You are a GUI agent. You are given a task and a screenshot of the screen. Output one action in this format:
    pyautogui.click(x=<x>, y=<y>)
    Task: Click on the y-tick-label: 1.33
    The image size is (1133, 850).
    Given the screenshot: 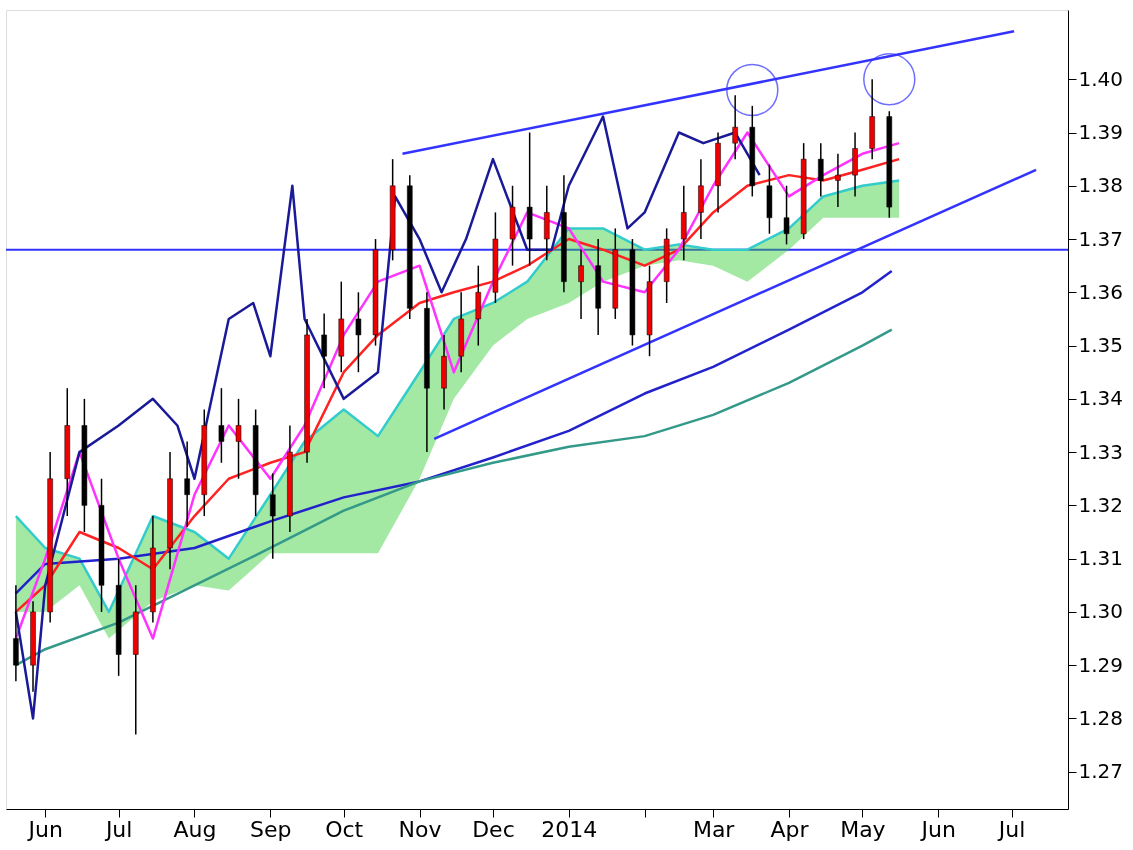 What is the action you would take?
    pyautogui.click(x=1101, y=451)
    